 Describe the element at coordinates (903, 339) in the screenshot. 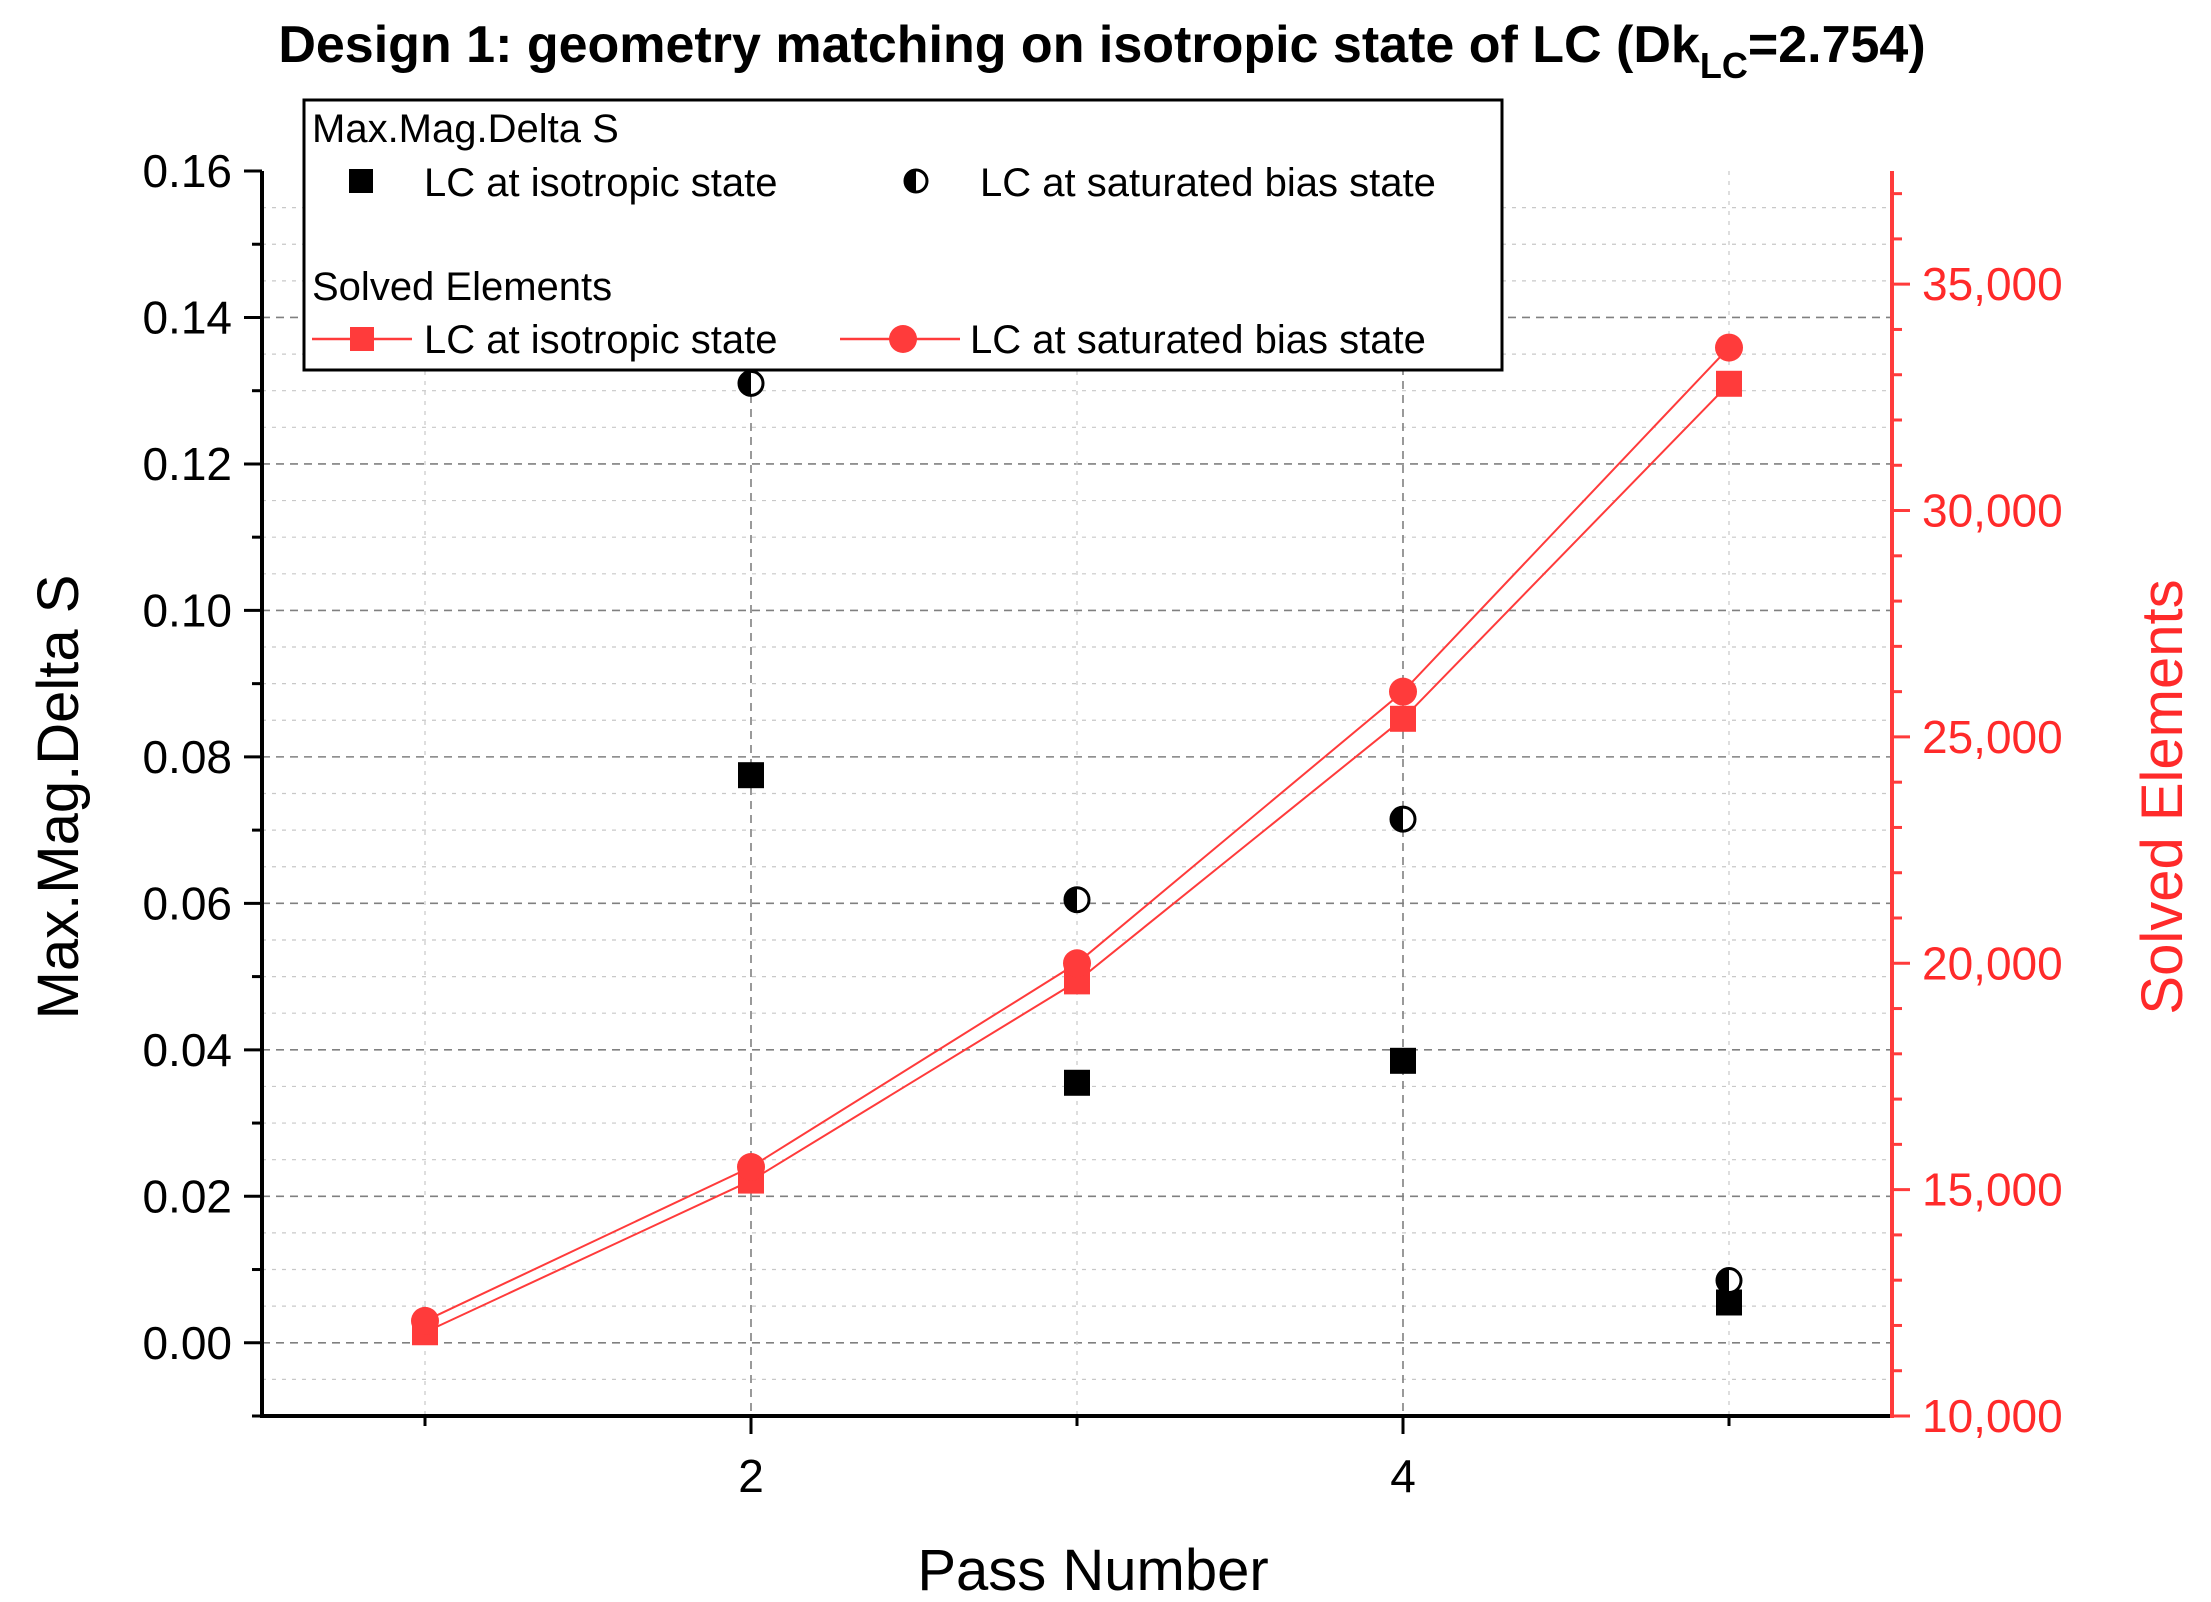

I see `legend-circle-marker-red` at that location.